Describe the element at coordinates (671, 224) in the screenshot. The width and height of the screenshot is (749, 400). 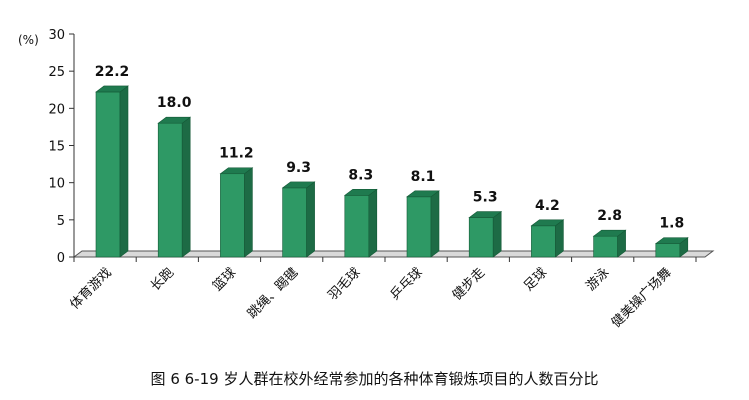
I see `data-label: 1.8` at that location.